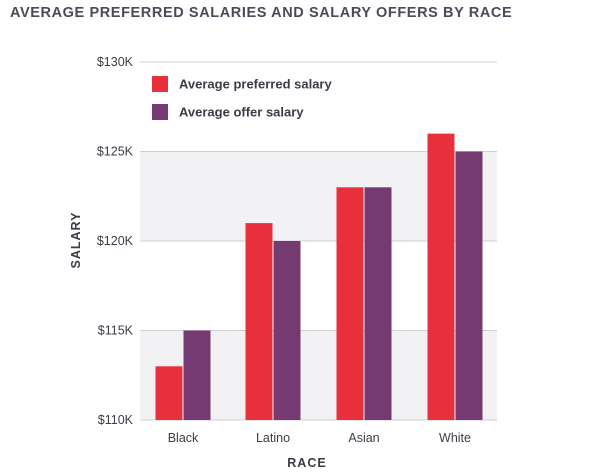  I want to click on bar-offer-asian, so click(378, 303).